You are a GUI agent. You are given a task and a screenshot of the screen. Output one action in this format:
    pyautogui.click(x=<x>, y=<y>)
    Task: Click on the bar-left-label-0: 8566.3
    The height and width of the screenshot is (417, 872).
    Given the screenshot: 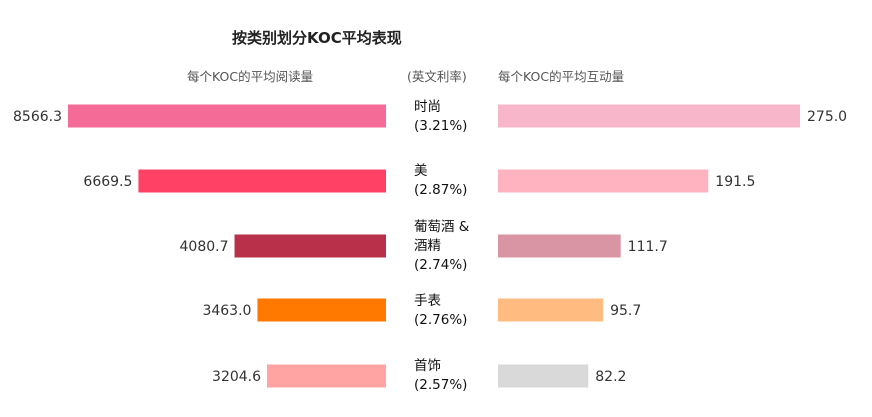 What is the action you would take?
    pyautogui.click(x=37, y=117)
    